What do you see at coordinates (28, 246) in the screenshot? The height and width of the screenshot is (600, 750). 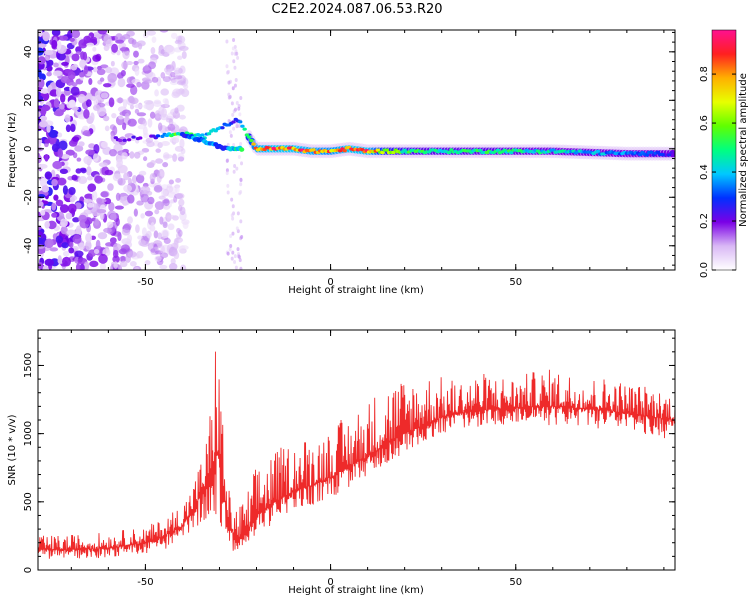 I see `spectrogram-y-tick-label: -40` at bounding box center [28, 246].